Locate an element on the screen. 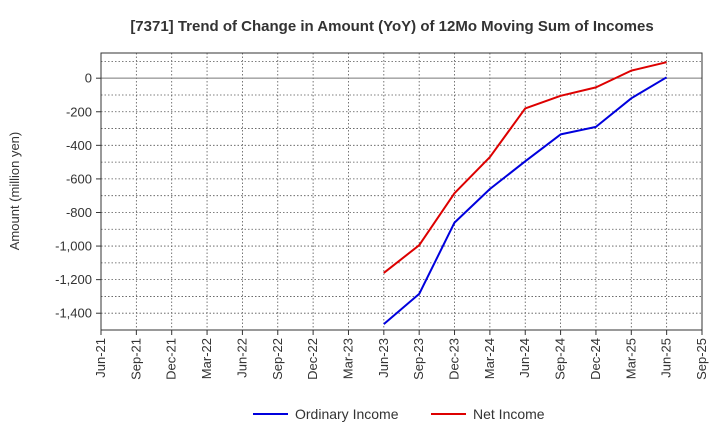 The width and height of the screenshot is (720, 440). y-tick-label: -200 is located at coordinates (79, 111).